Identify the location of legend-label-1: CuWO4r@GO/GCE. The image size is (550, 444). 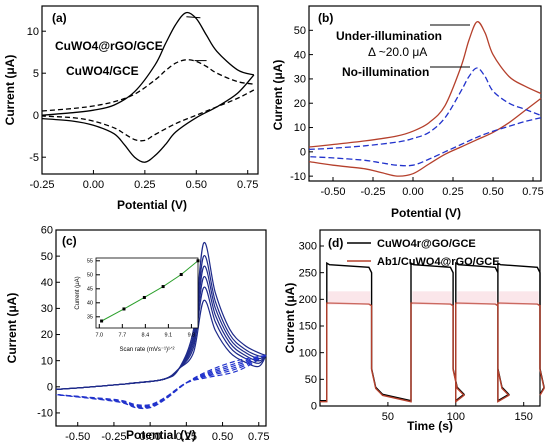
(426, 244).